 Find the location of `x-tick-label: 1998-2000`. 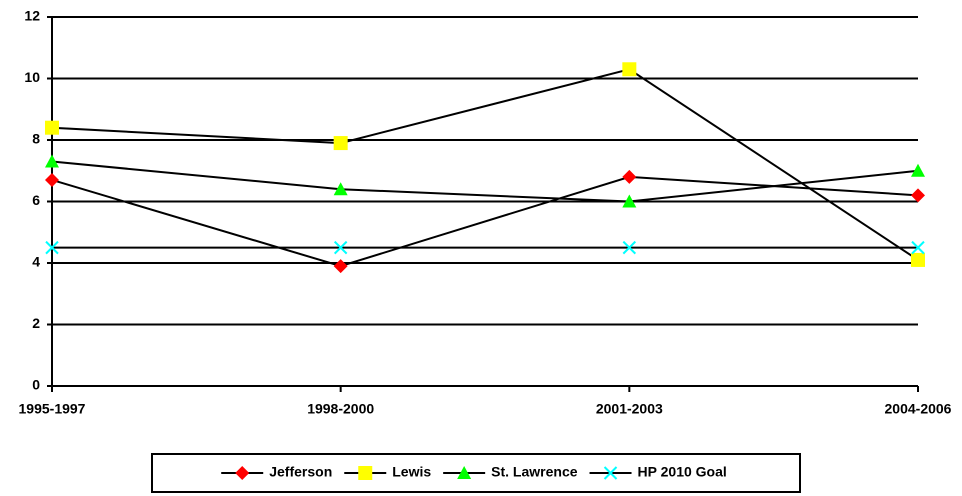

x-tick-label: 1998-2000 is located at coordinates (340, 409).